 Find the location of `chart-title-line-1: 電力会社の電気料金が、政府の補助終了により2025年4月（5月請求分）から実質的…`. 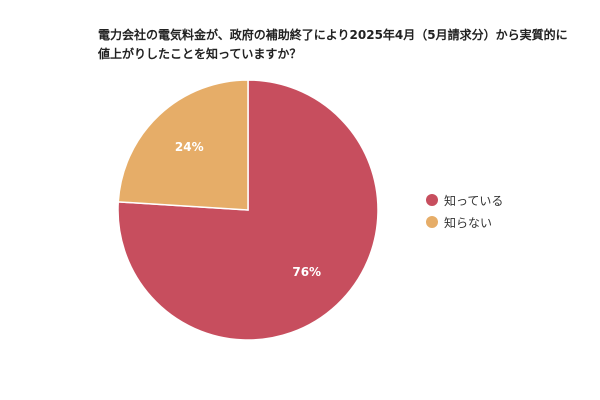

chart-title-line-1: 電力会社の電気料金が、政府の補助終了により2025年4月（5月請求分）から実質的… is located at coordinates (333, 35).